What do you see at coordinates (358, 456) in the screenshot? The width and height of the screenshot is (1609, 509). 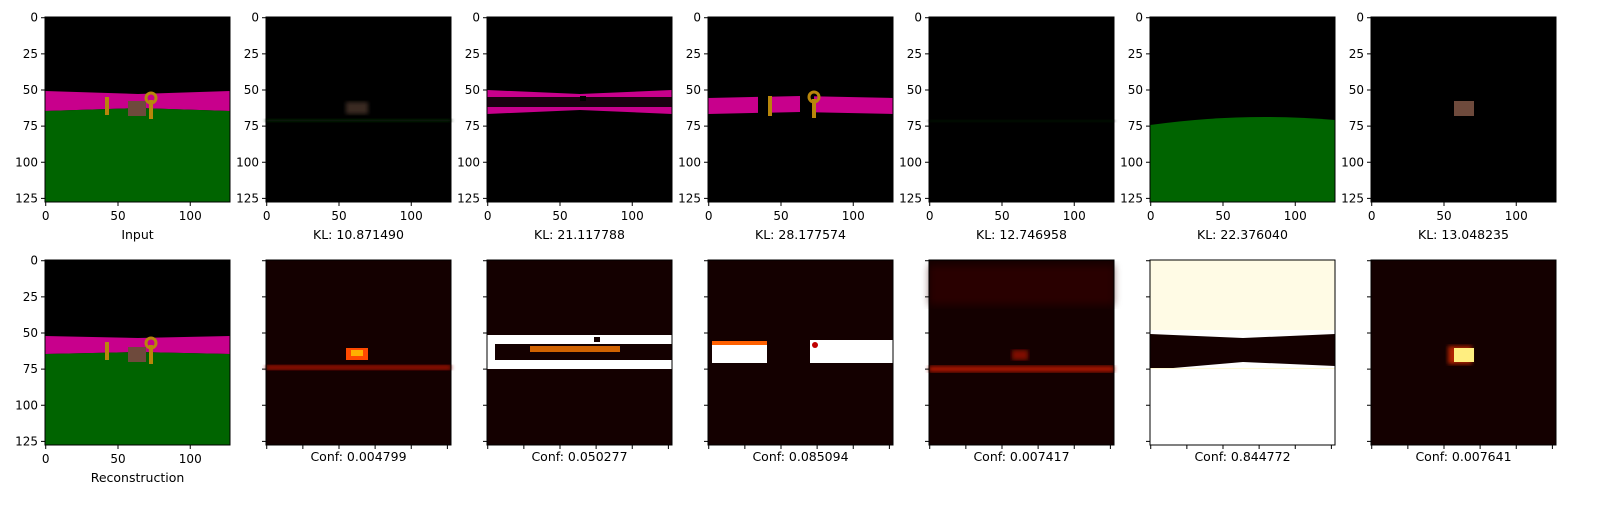 I see `caption-bottom-1: Conf: 0.004799` at bounding box center [358, 456].